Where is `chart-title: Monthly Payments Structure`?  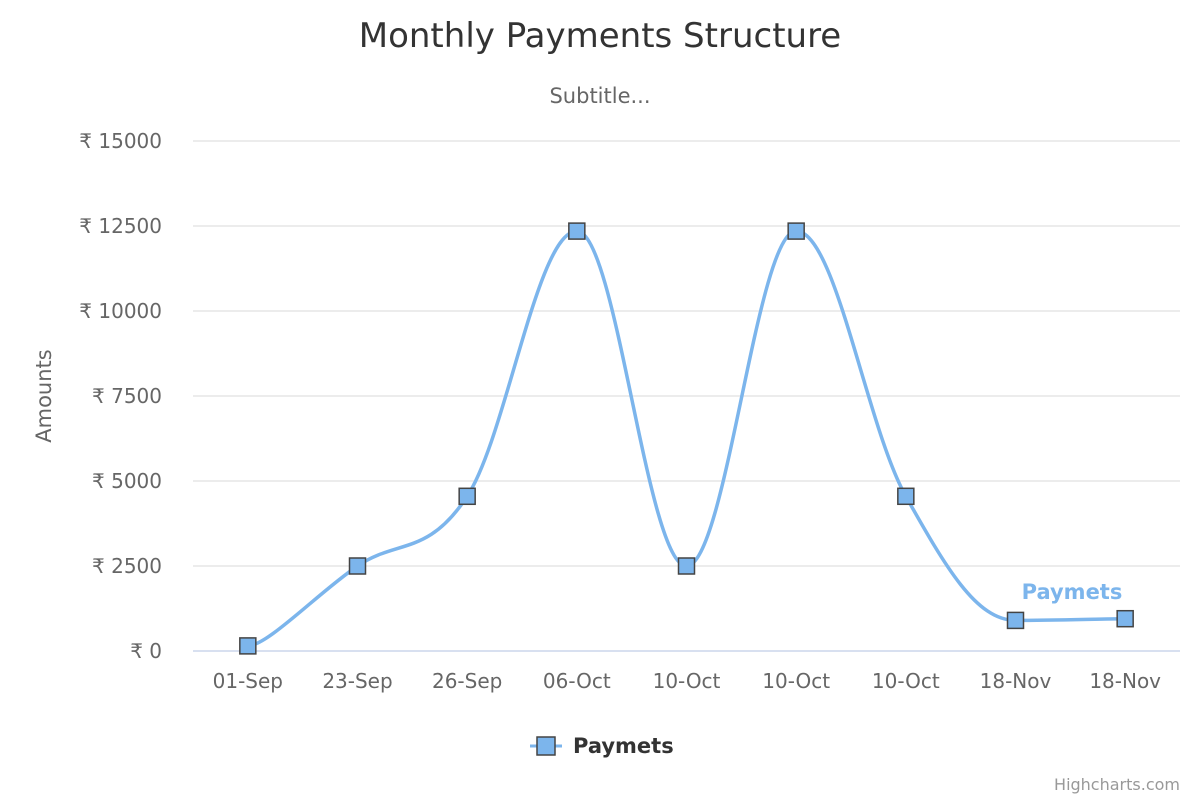
chart-title: Monthly Payments Structure is located at coordinates (600, 36).